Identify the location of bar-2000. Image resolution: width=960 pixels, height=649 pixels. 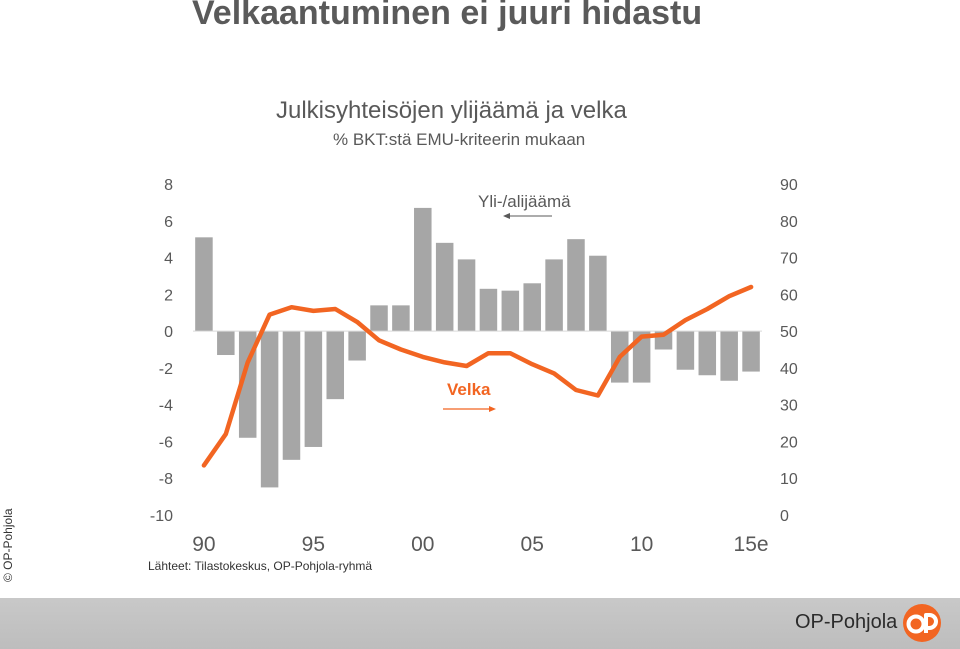
(423, 269).